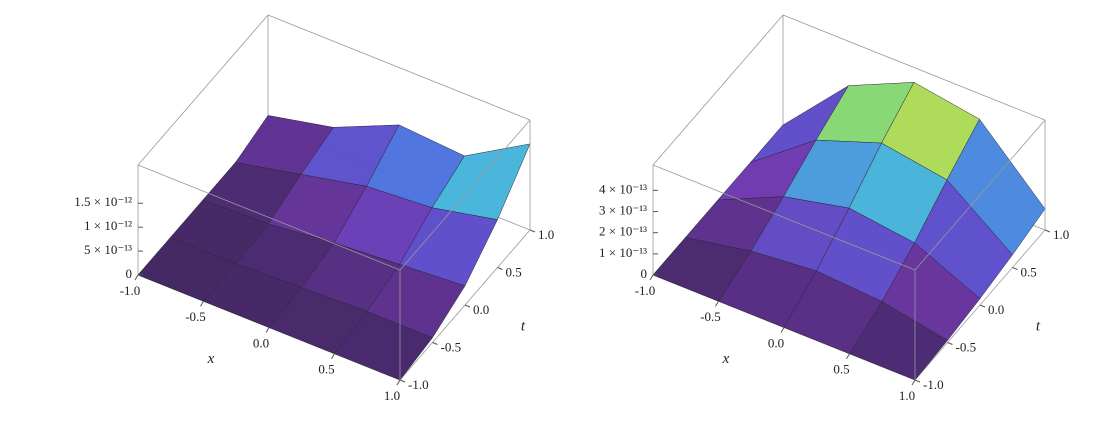  I want to click on z-tick-label: 4 × 10⁻¹³, so click(623, 188).